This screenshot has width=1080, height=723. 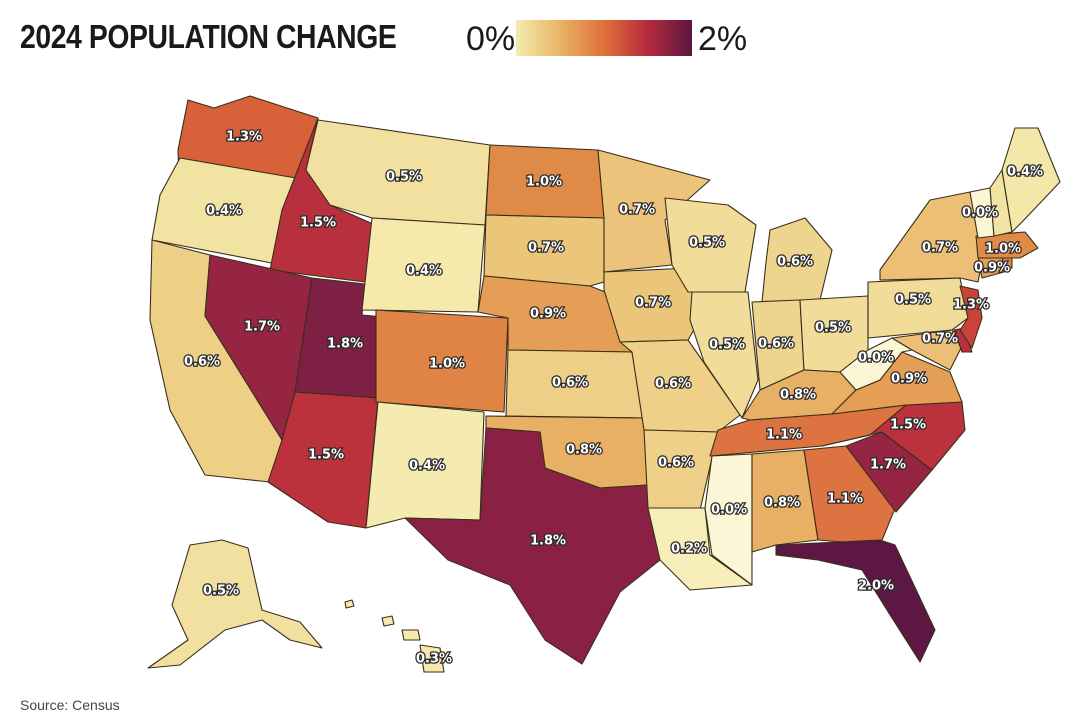 What do you see at coordinates (676, 463) in the screenshot?
I see `state-label-AR: 0.6%` at bounding box center [676, 463].